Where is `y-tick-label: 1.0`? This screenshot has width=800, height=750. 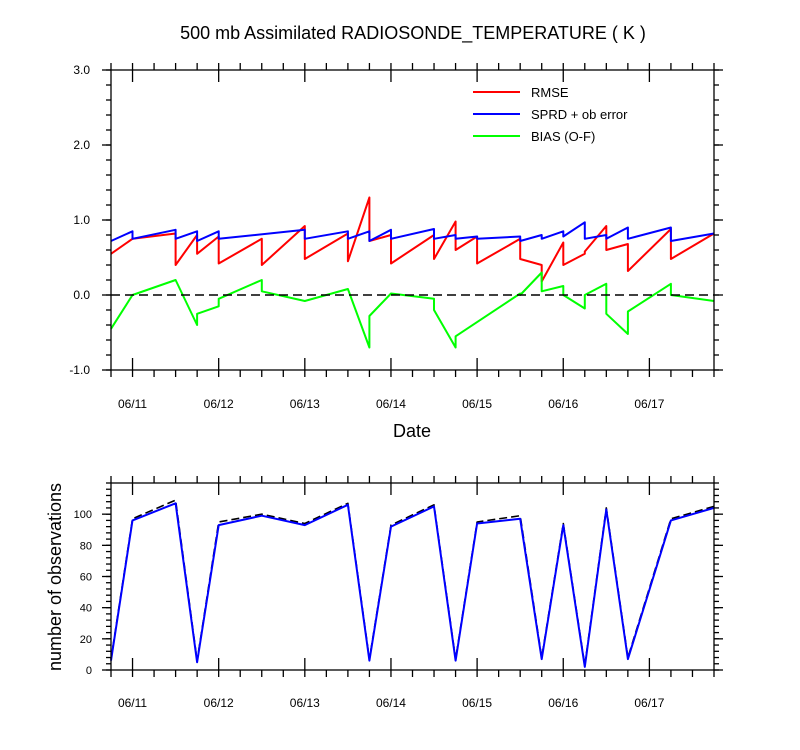
y-tick-label: 1.0 is located at coordinates (81, 220).